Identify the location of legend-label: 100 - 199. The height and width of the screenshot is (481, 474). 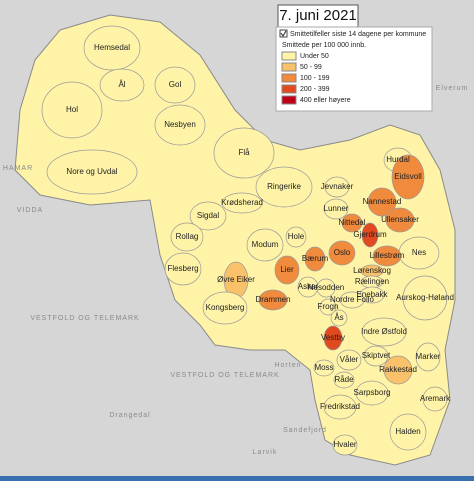
(315, 78).